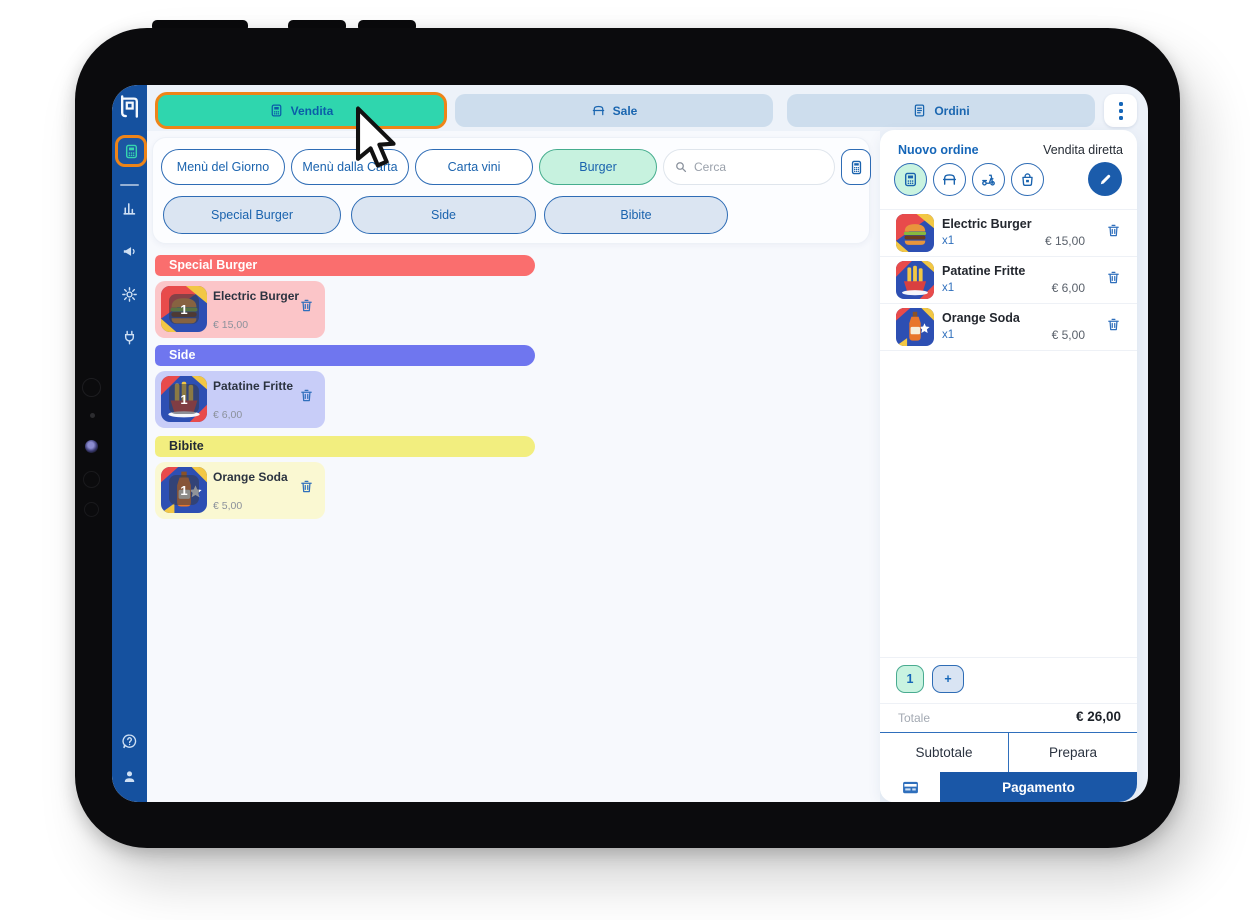  What do you see at coordinates (345, 265) in the screenshot?
I see `section-header-special-burger: Special Burger` at bounding box center [345, 265].